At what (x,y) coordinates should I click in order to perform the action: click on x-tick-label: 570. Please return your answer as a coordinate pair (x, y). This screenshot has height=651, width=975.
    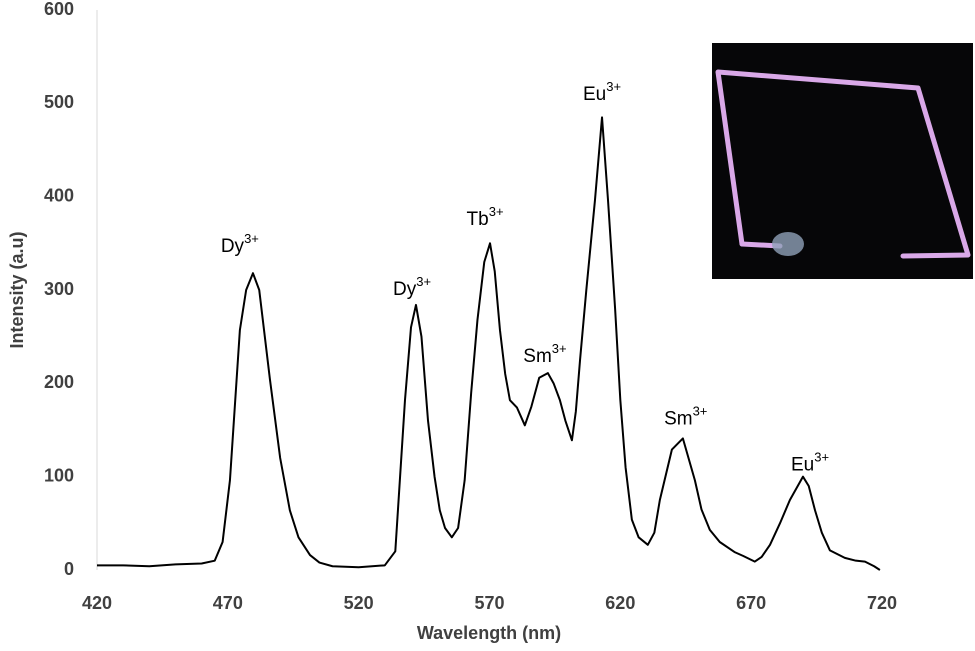
    Looking at the image, I should click on (489, 603).